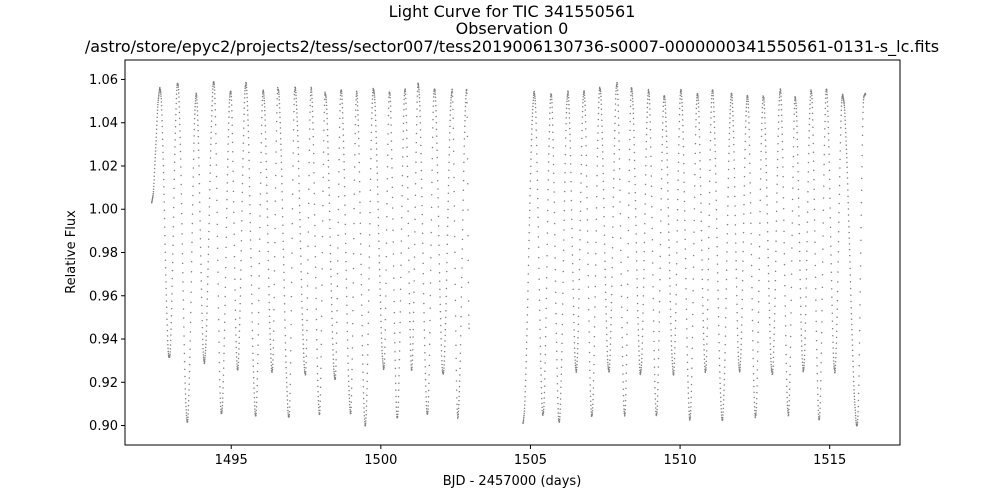 The height and width of the screenshot is (500, 1000). What do you see at coordinates (71, 252) in the screenshot?
I see `y-axis-label: Relative Flux` at bounding box center [71, 252].